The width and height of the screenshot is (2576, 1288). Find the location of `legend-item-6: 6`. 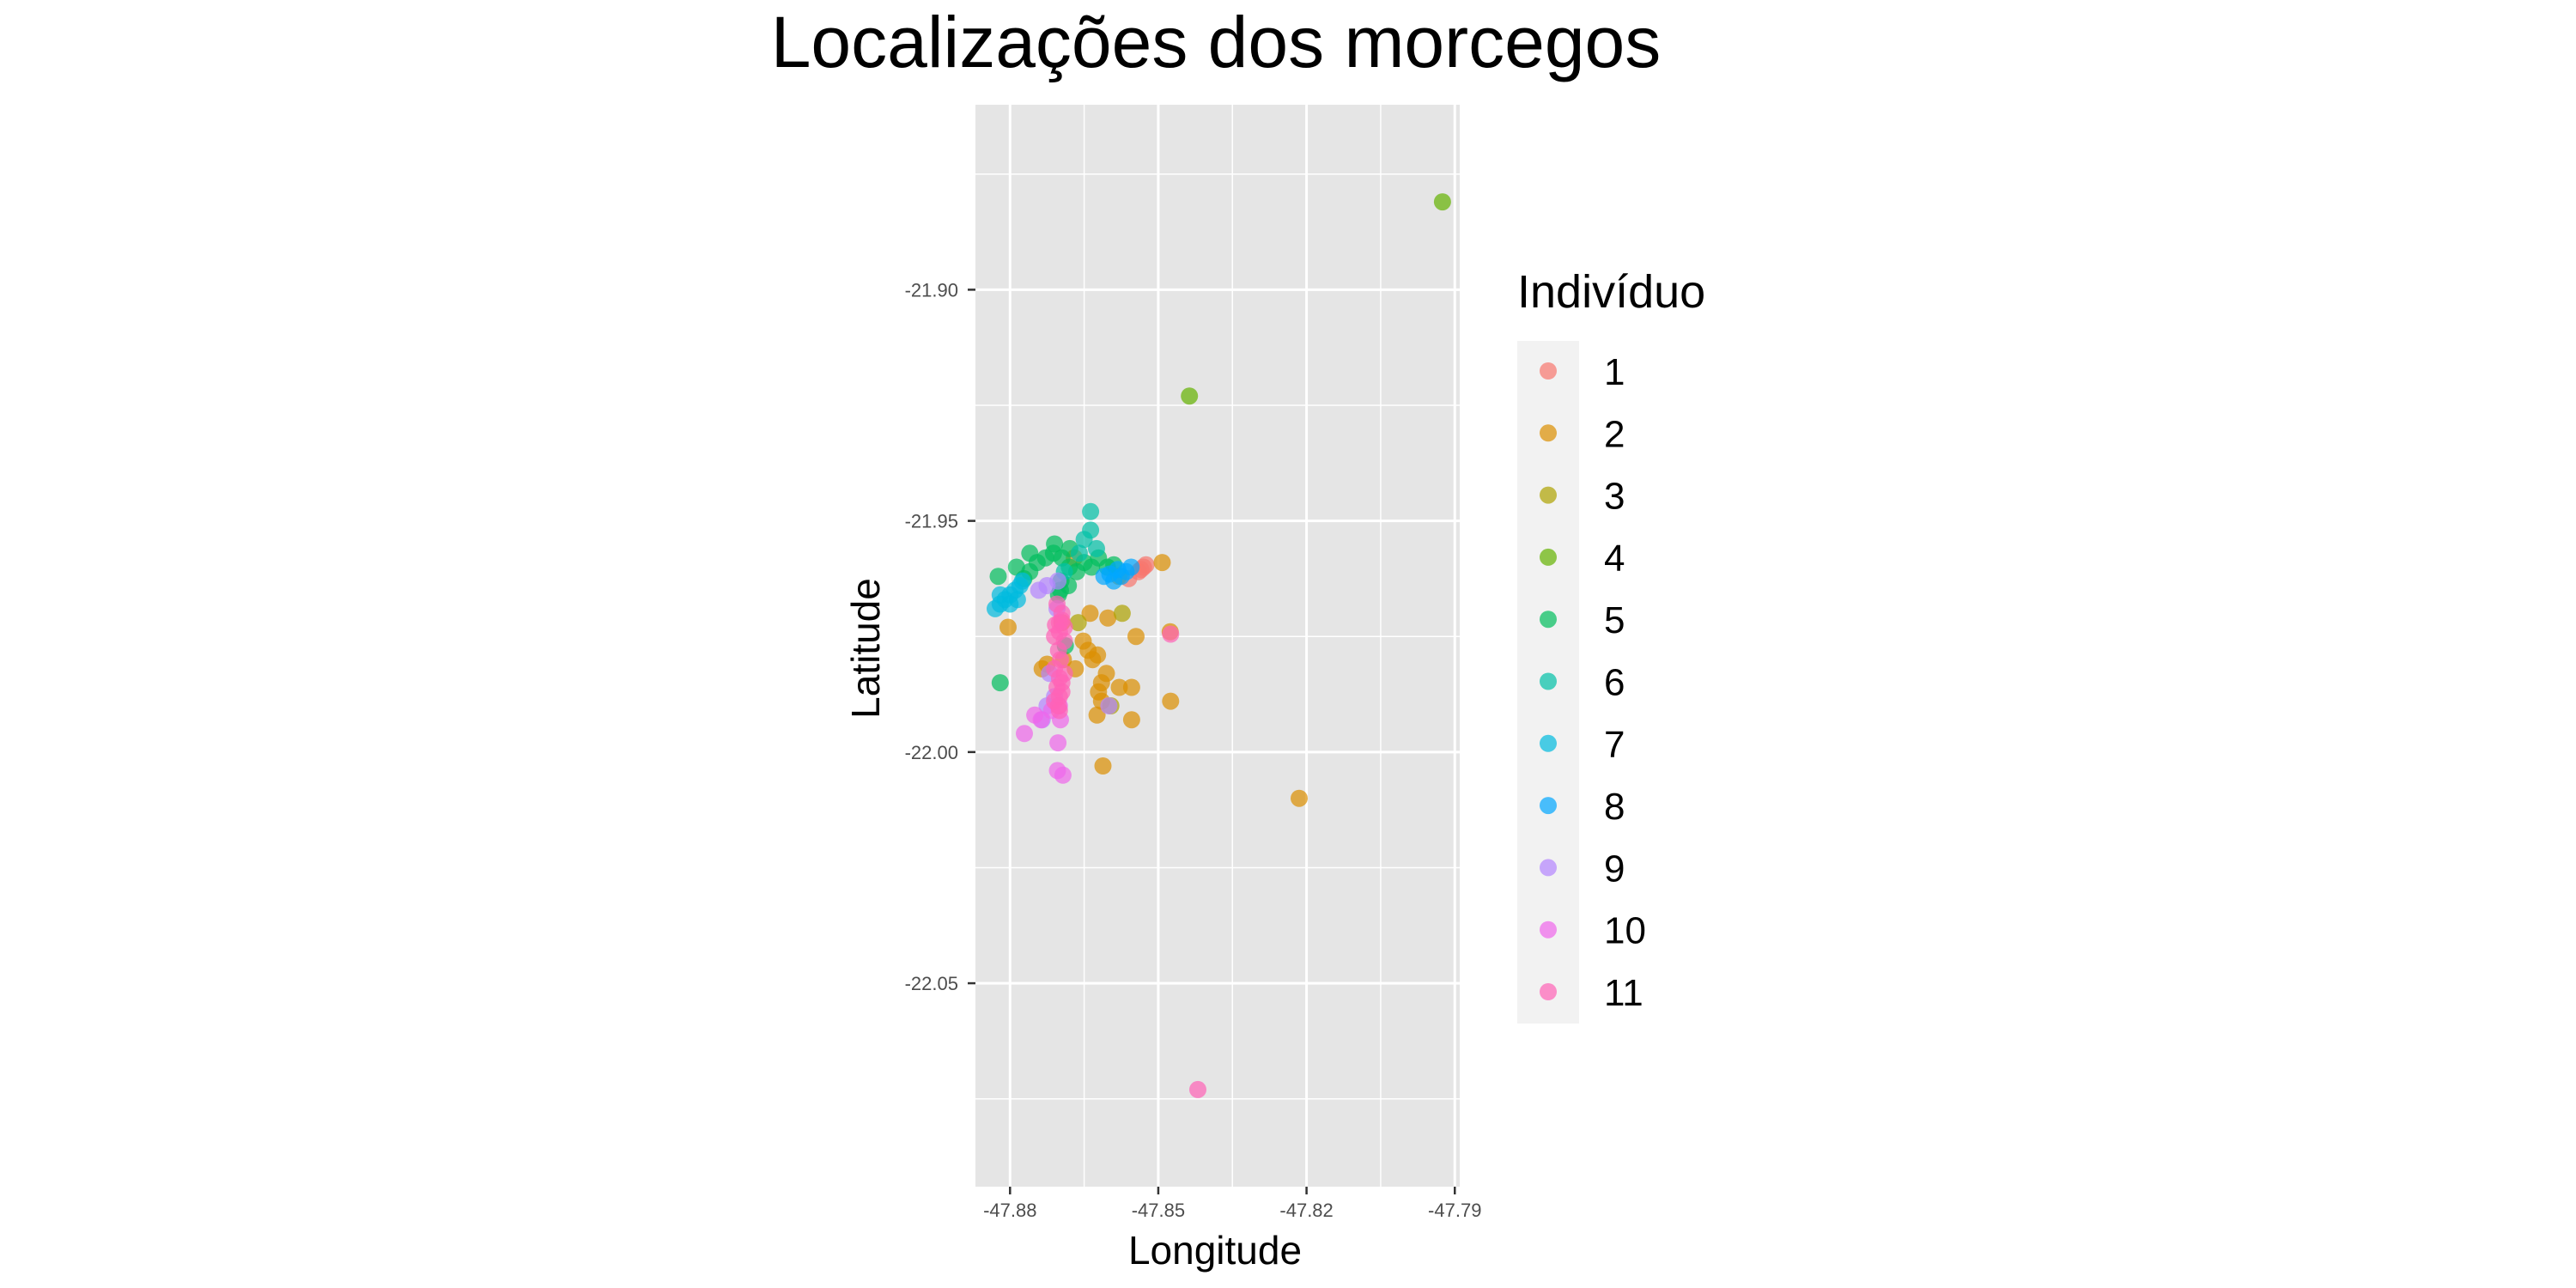

legend-item-6: 6 is located at coordinates (1583, 683).